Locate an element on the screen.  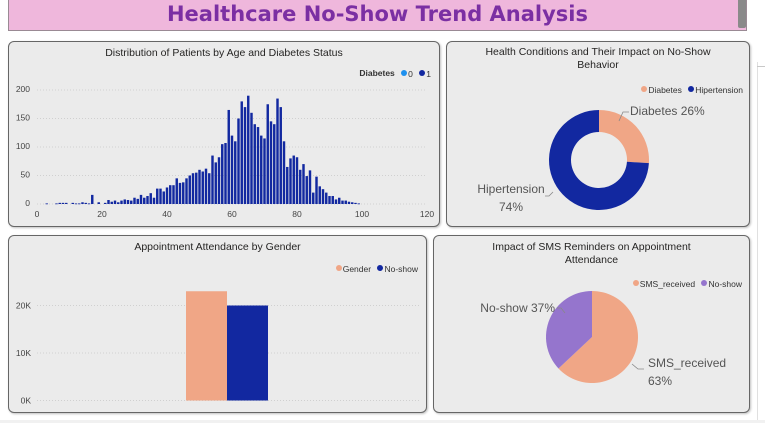
donut-slices is located at coordinates (599, 160).